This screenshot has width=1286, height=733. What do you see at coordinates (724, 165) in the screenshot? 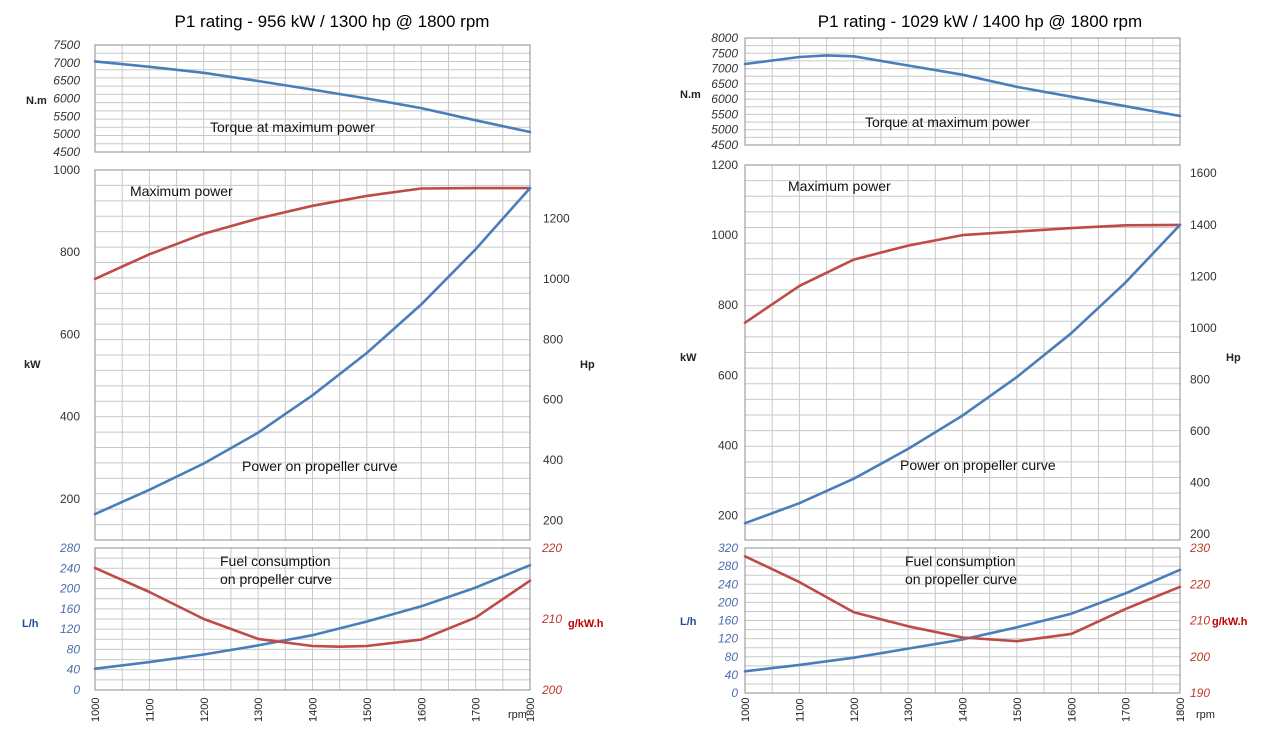
I see `left-tick-label: 1200` at bounding box center [724, 165].